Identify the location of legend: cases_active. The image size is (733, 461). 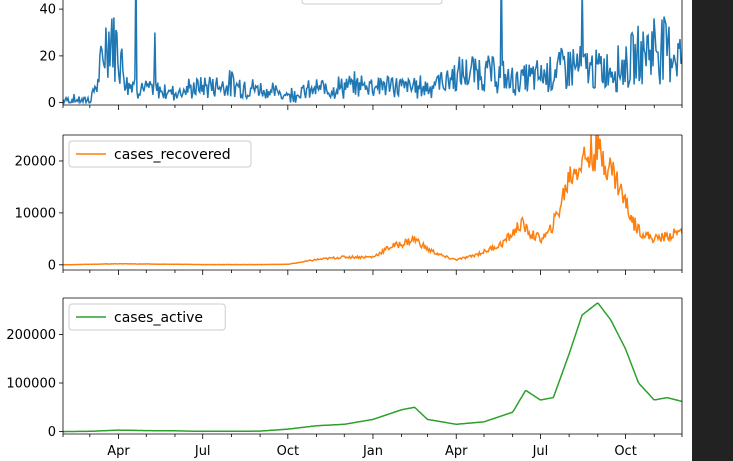
(147, 317).